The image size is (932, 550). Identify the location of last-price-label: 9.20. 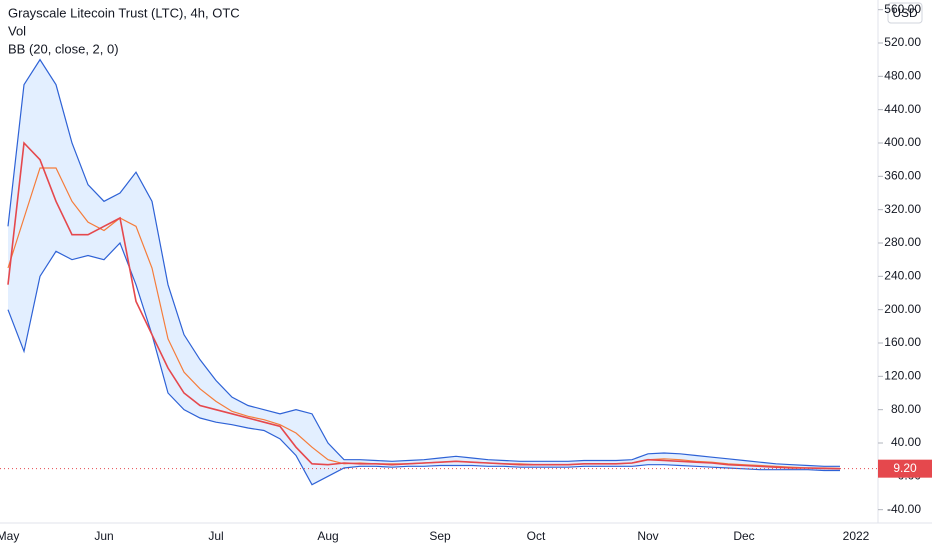
(905, 468).